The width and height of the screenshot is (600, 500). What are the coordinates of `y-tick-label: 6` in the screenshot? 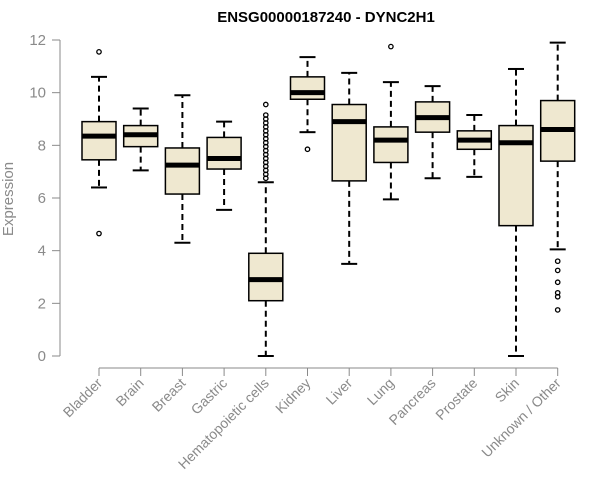 It's located at (42, 198).